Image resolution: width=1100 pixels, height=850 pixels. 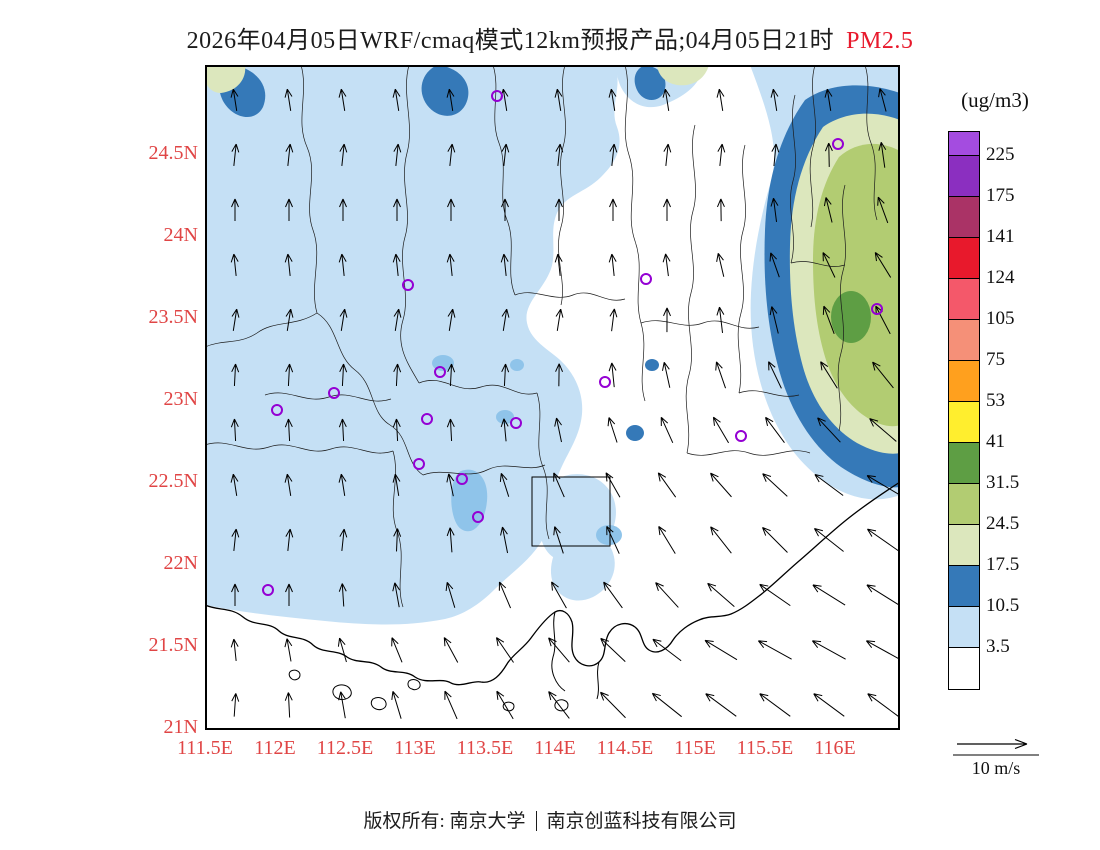 What do you see at coordinates (964, 410) in the screenshot?
I see `legend-colorbar` at bounding box center [964, 410].